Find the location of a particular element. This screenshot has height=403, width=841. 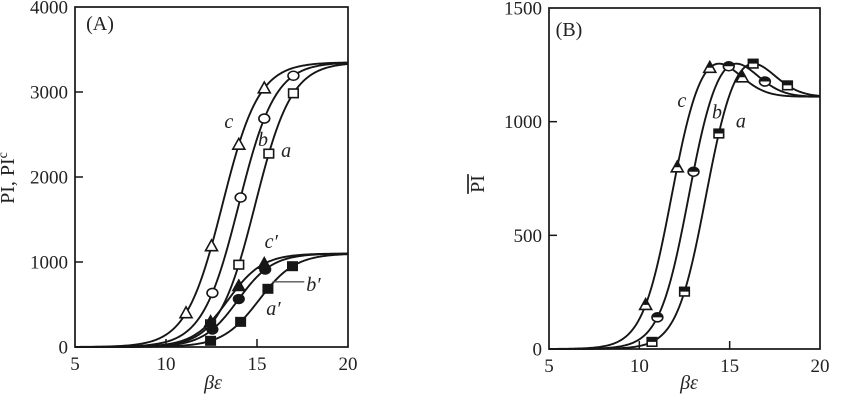

y-tick-label: 4000 is located at coordinates (49, 9).